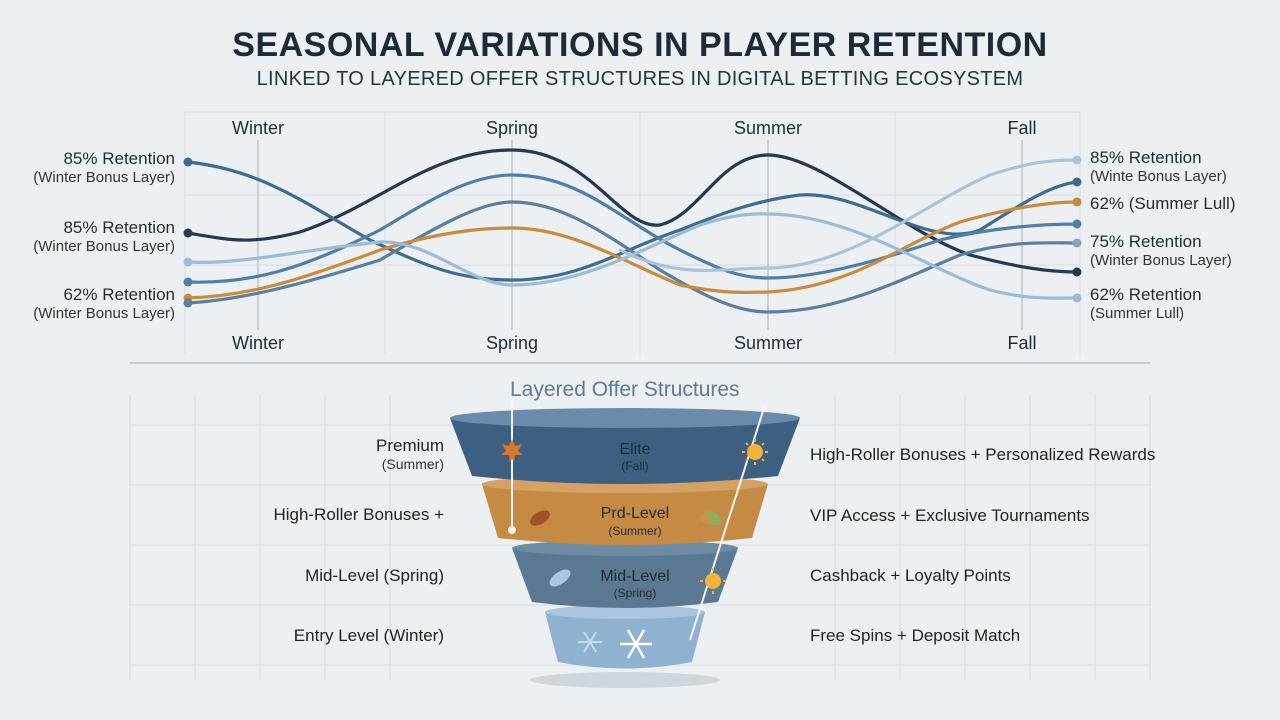  What do you see at coordinates (104, 246) in the screenshot?
I see `left-label-2-sub: (Winter Bonus Layer)` at bounding box center [104, 246].